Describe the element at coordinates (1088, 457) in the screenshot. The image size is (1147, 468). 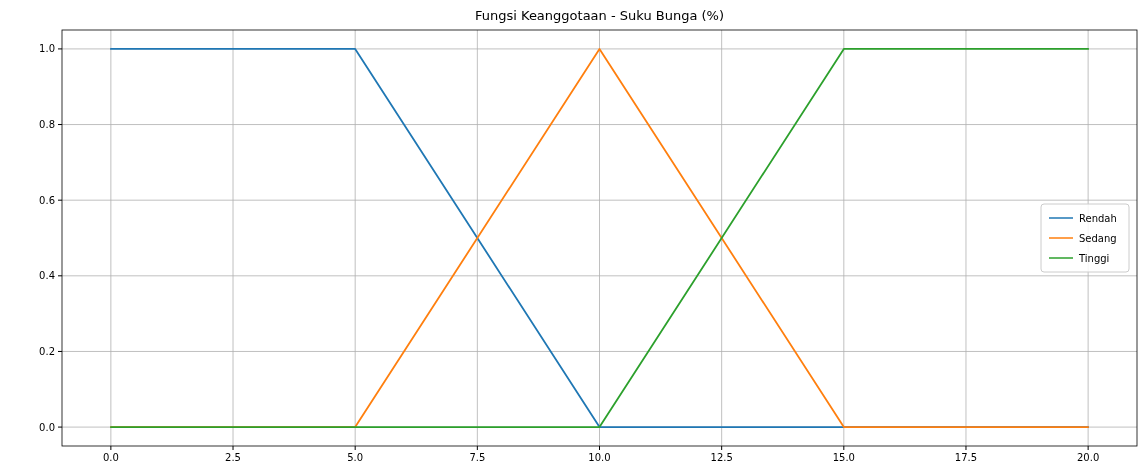
I see `x-tick-label: 20.0` at that location.